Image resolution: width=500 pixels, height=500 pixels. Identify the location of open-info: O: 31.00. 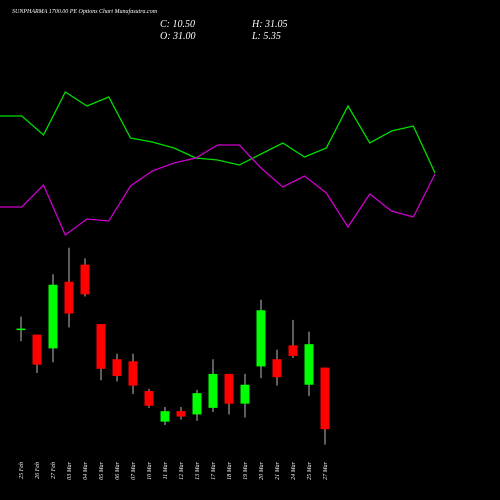
(178, 36).